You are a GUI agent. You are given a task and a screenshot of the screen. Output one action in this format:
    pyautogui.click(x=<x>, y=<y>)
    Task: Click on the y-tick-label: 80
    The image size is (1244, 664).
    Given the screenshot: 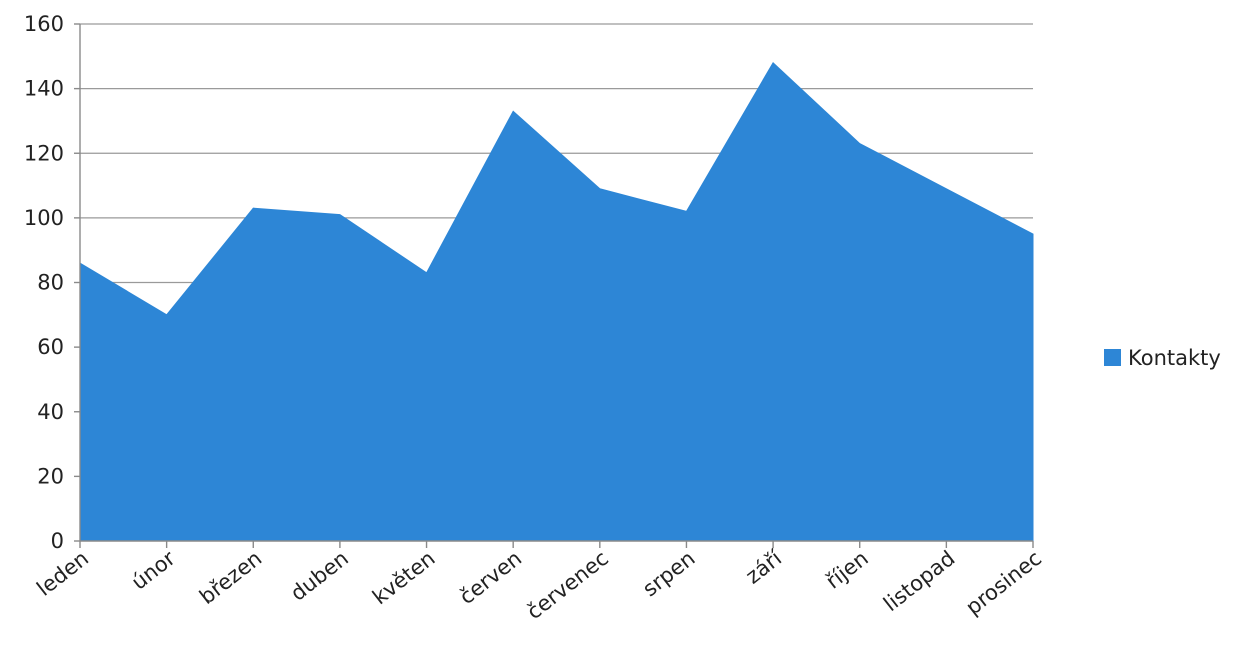 What is the action you would take?
    pyautogui.click(x=50, y=283)
    